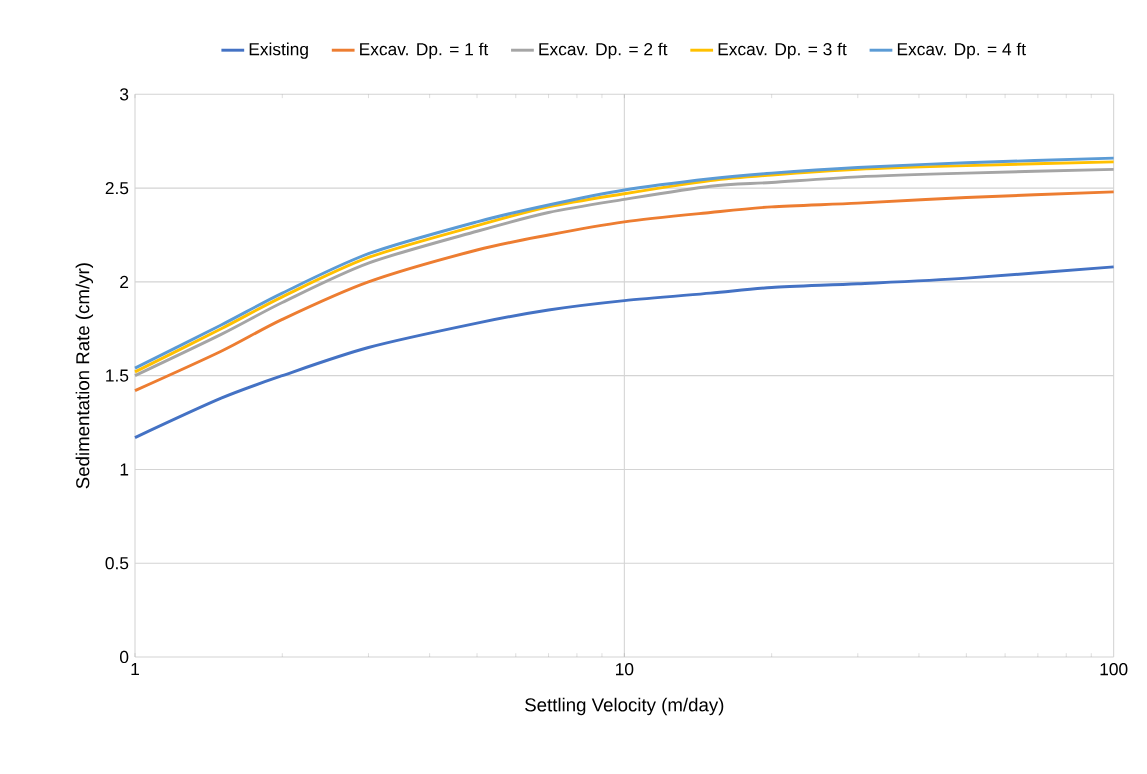  Describe the element at coordinates (117, 375) in the screenshot. I see `y-tick-label: 1.5` at that location.